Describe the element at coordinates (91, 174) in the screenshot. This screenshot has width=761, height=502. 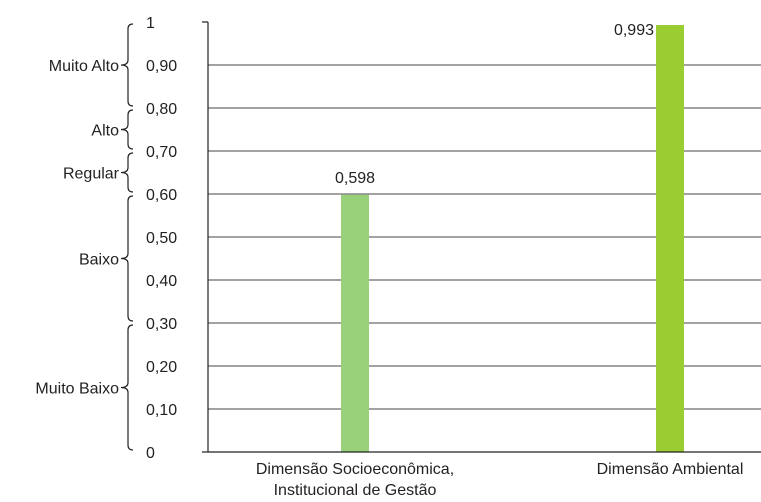
I see `range-label: Regular` at that location.